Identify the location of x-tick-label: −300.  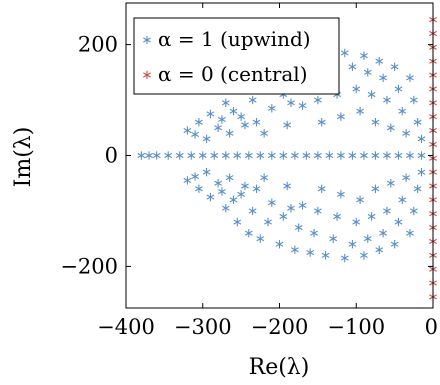
(203, 327).